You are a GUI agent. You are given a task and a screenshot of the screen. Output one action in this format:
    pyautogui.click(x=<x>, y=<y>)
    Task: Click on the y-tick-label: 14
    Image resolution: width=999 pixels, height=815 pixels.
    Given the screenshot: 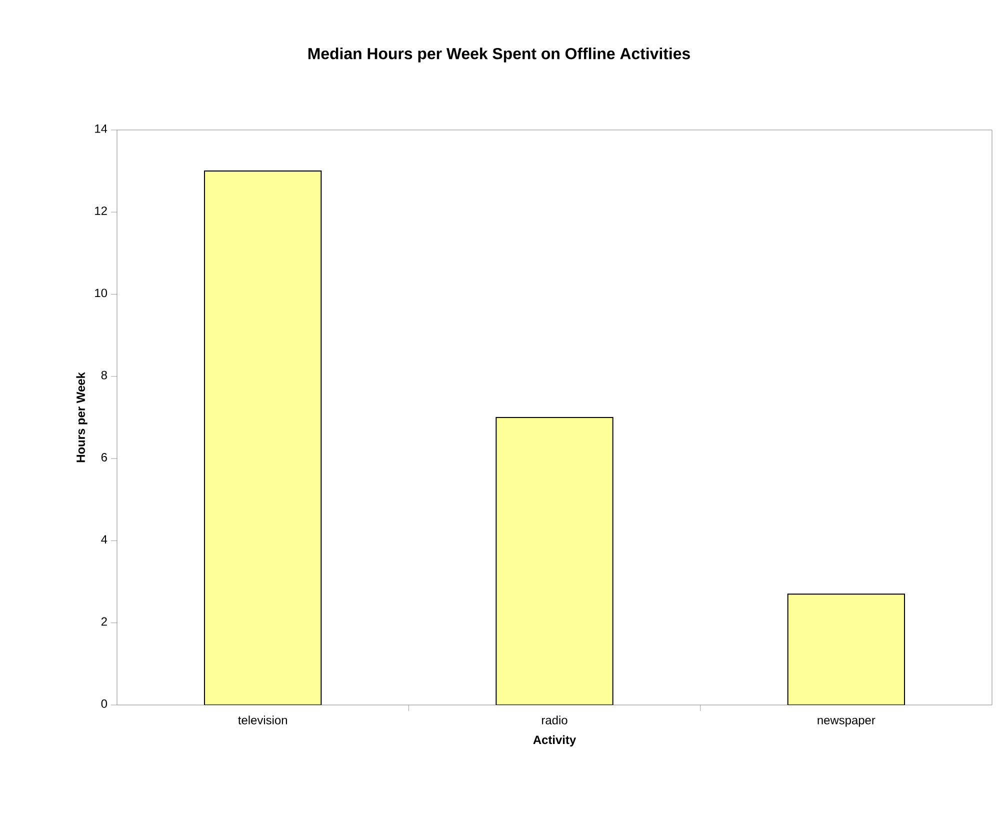 What is the action you would take?
    pyautogui.click(x=101, y=128)
    